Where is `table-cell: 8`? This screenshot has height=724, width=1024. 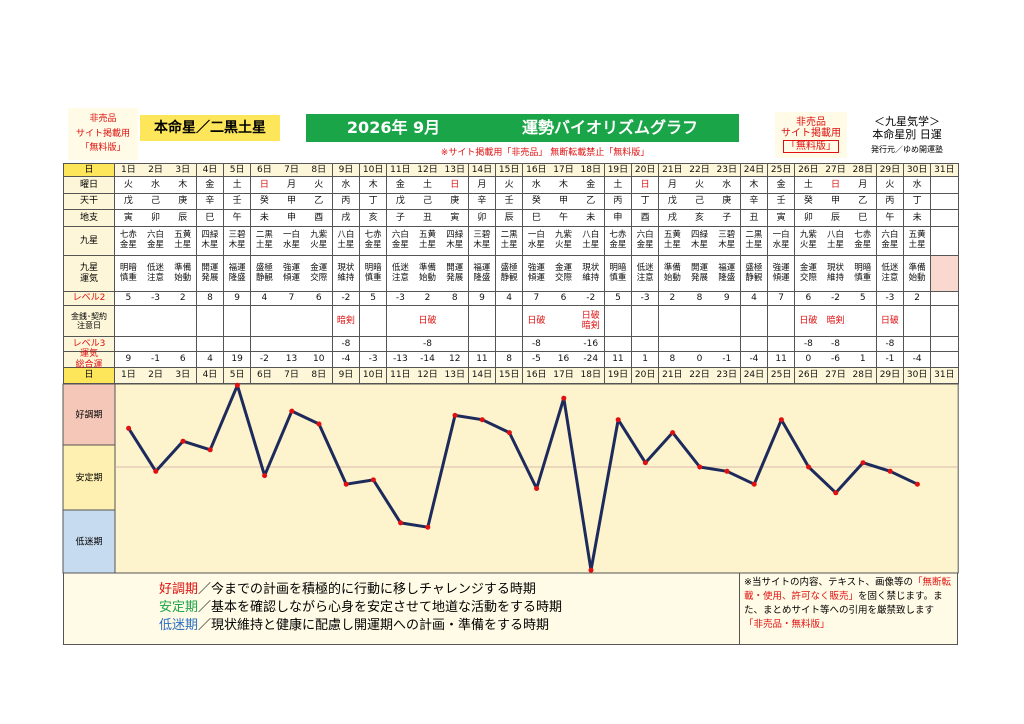 table-cell: 8 is located at coordinates (673, 360).